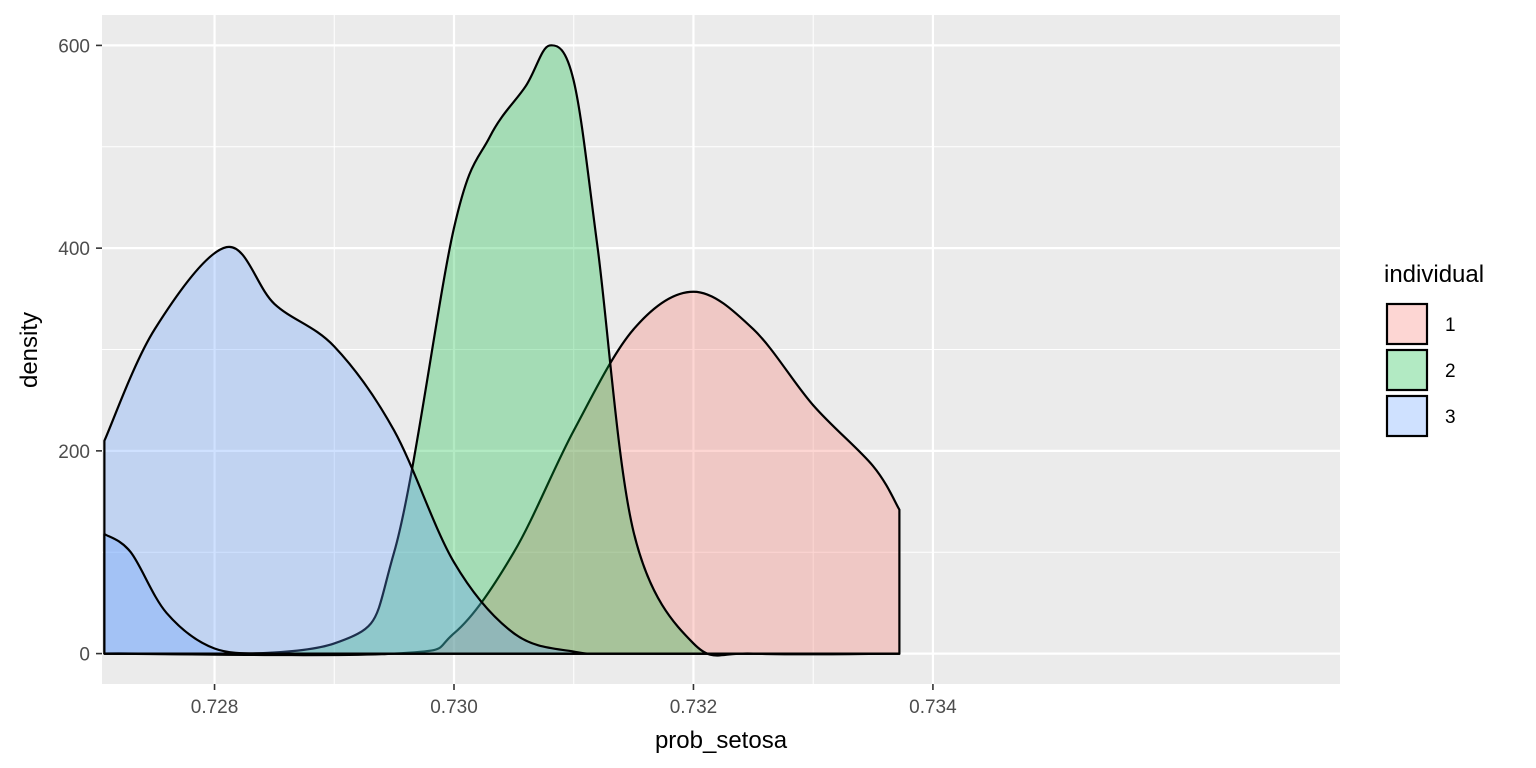 The height and width of the screenshot is (768, 1536). I want to click on legend-label-1: 1, so click(1450, 325).